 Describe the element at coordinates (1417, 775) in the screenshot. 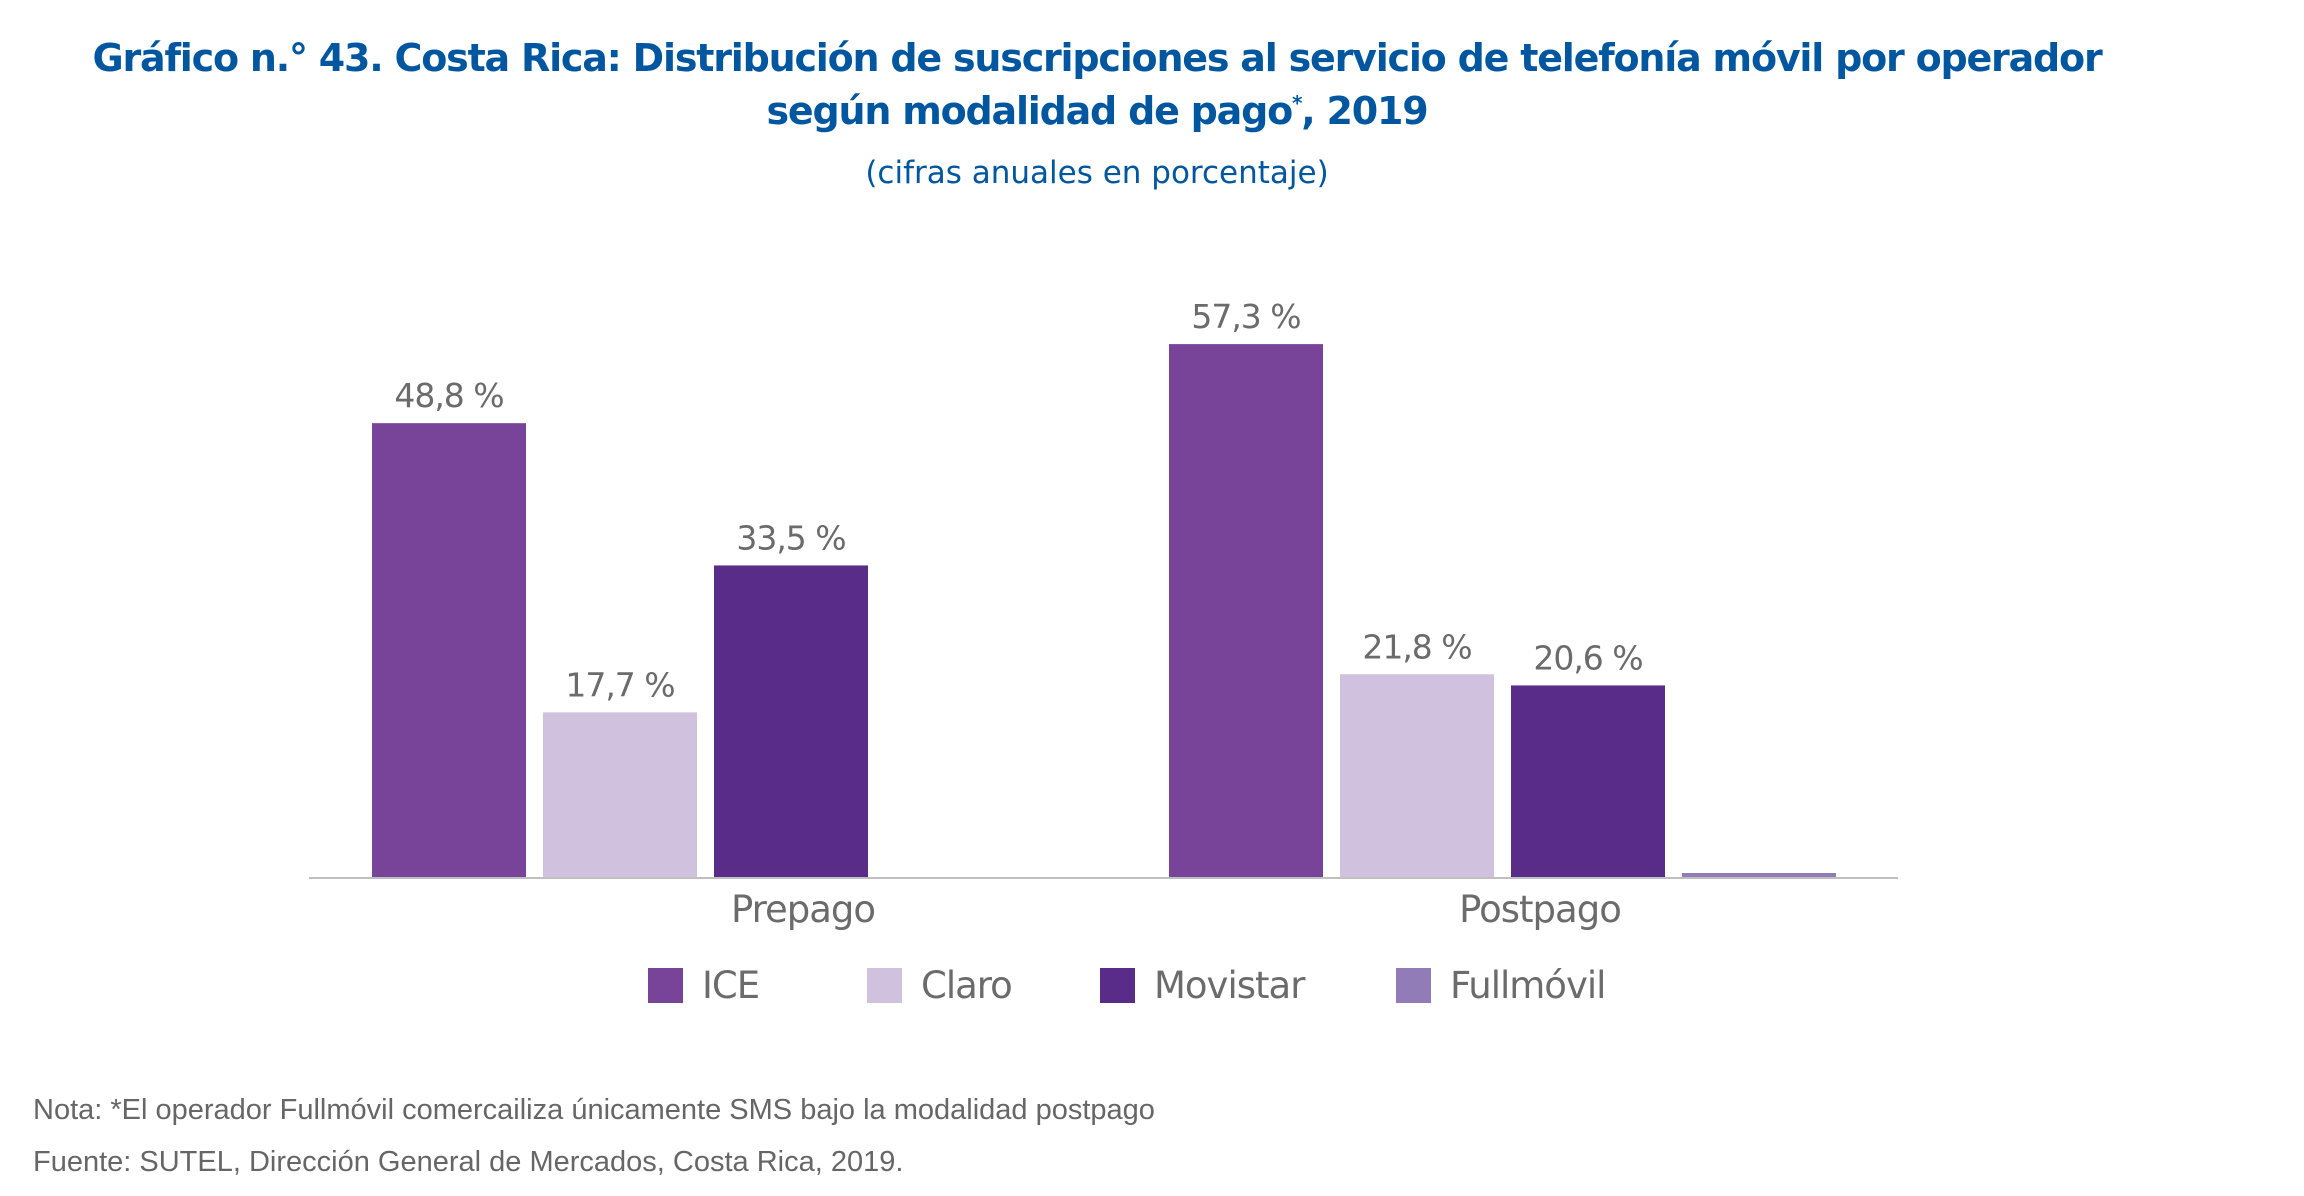

I see `bar-claro-postpago` at that location.